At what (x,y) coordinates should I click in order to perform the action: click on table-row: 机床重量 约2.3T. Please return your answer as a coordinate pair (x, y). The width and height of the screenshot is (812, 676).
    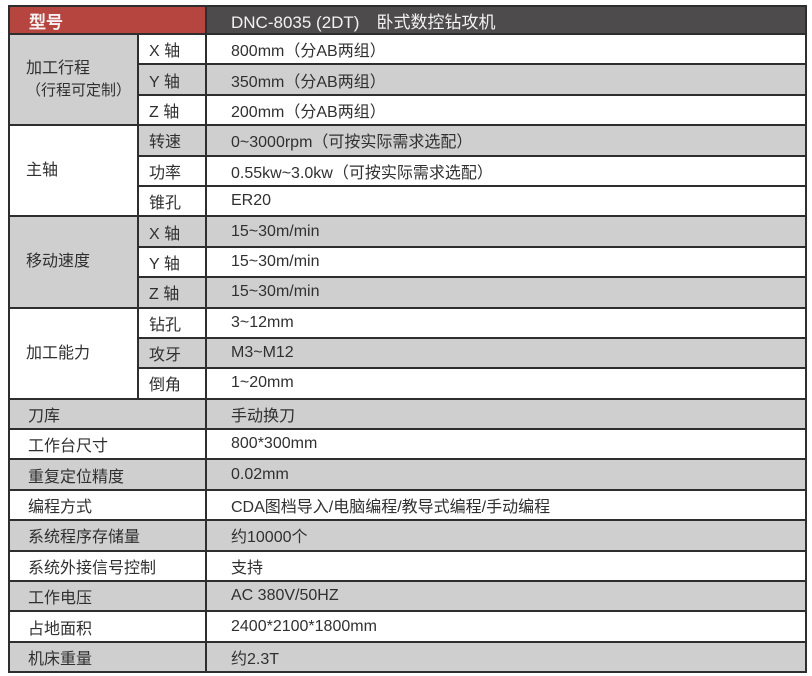
    Looking at the image, I should click on (407, 657).